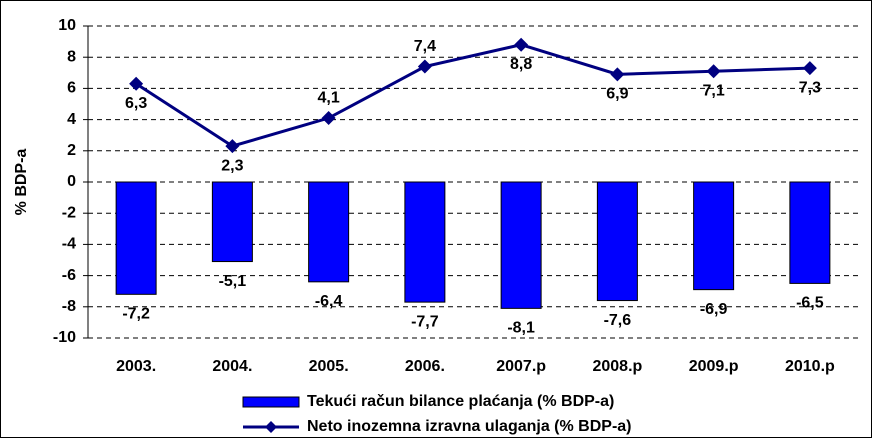 Image resolution: width=872 pixels, height=438 pixels. Describe the element at coordinates (69, 306) in the screenshot. I see `y-tick-label: -8` at that location.